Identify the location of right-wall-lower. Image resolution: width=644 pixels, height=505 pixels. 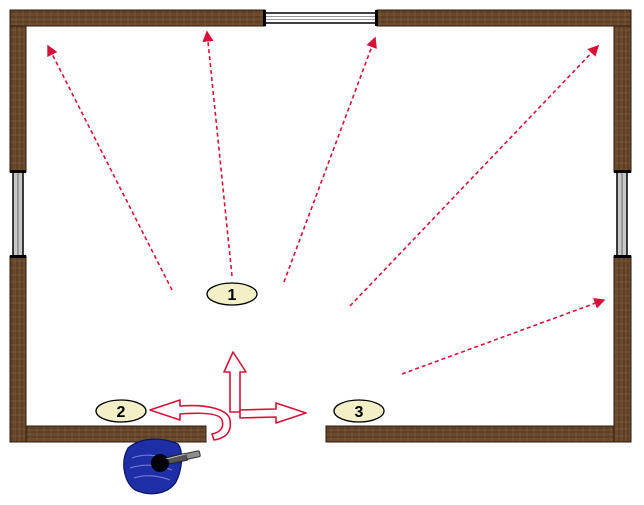
(622, 349).